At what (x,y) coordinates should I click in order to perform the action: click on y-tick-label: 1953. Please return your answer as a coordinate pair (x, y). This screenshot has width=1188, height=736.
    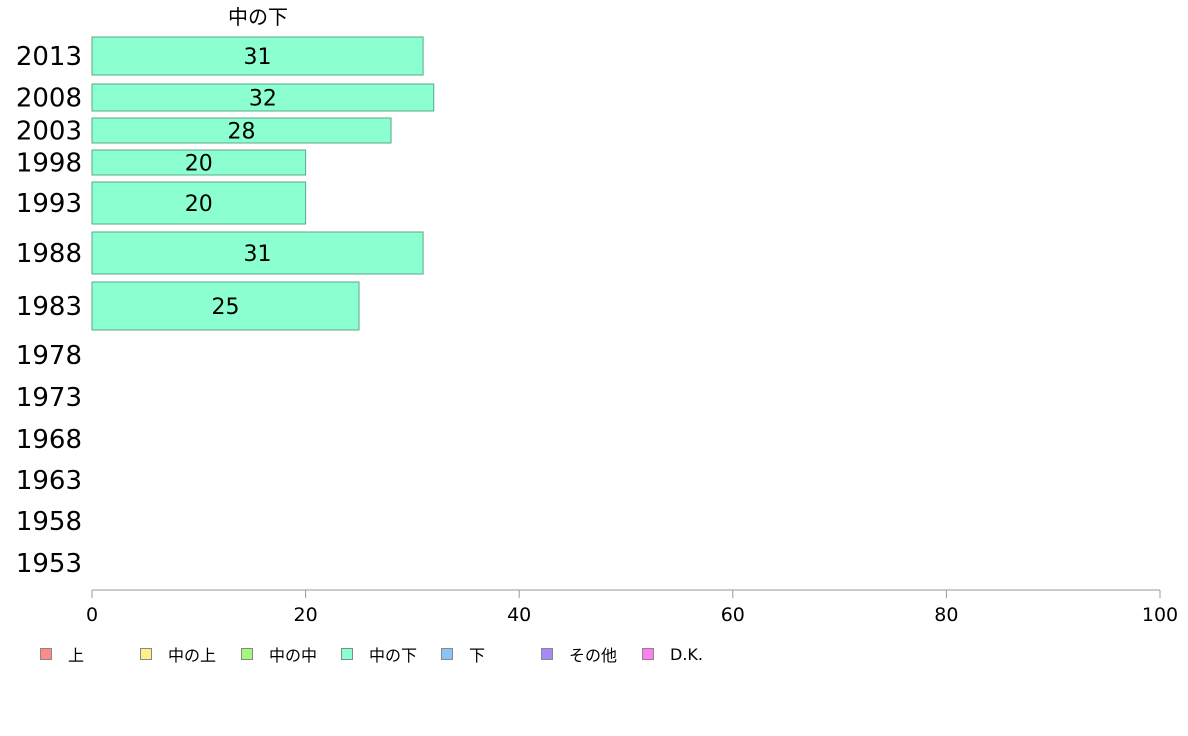
    Looking at the image, I should click on (49, 564).